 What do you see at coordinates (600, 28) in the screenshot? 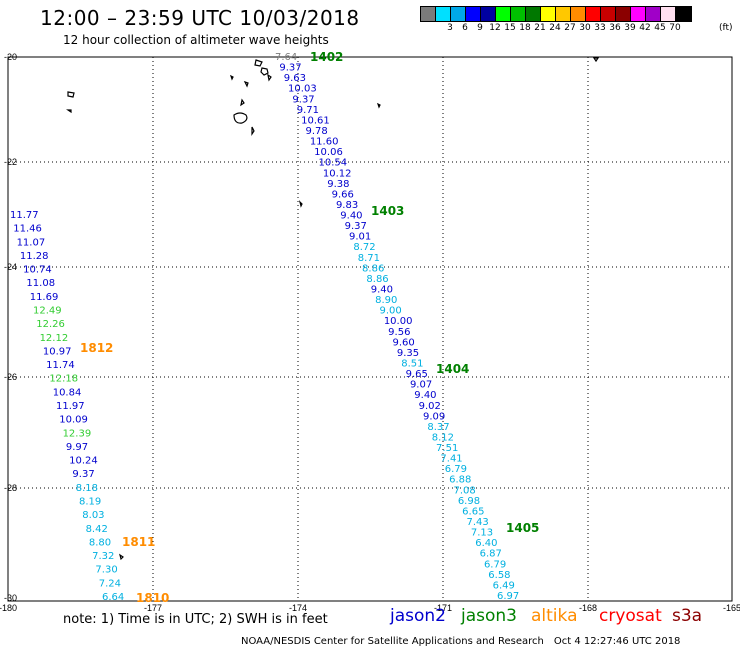
I see `color-scale-label: 33` at bounding box center [600, 28].